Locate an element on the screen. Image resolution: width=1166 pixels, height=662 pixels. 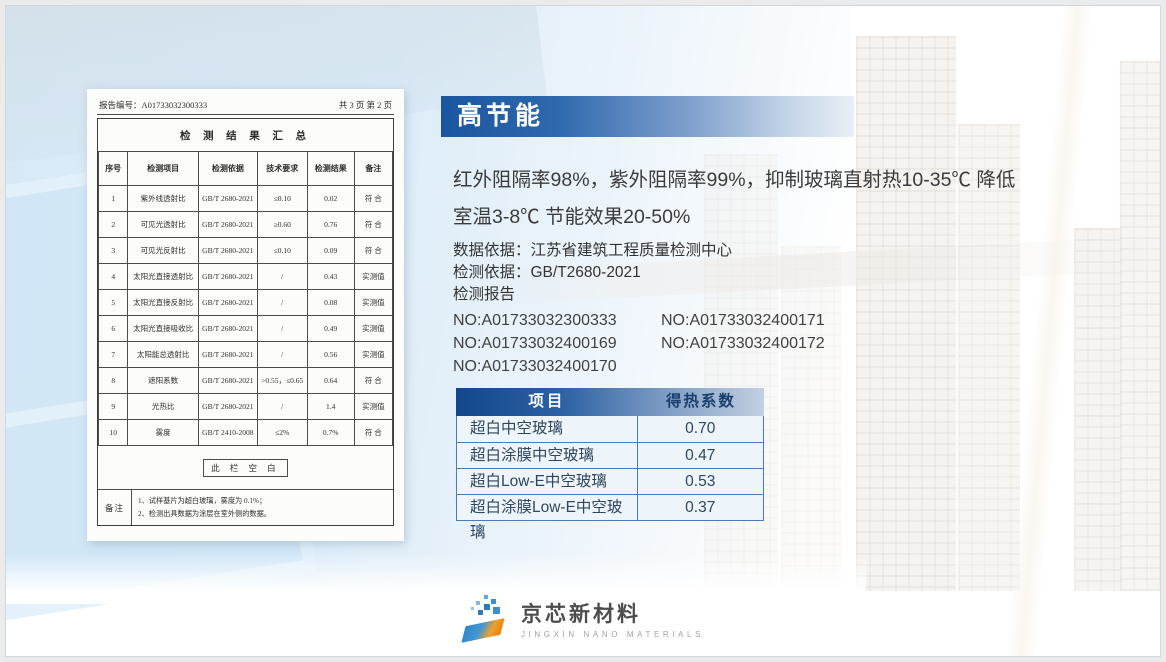
report-table-cell: ≤2% is located at coordinates (282, 432).